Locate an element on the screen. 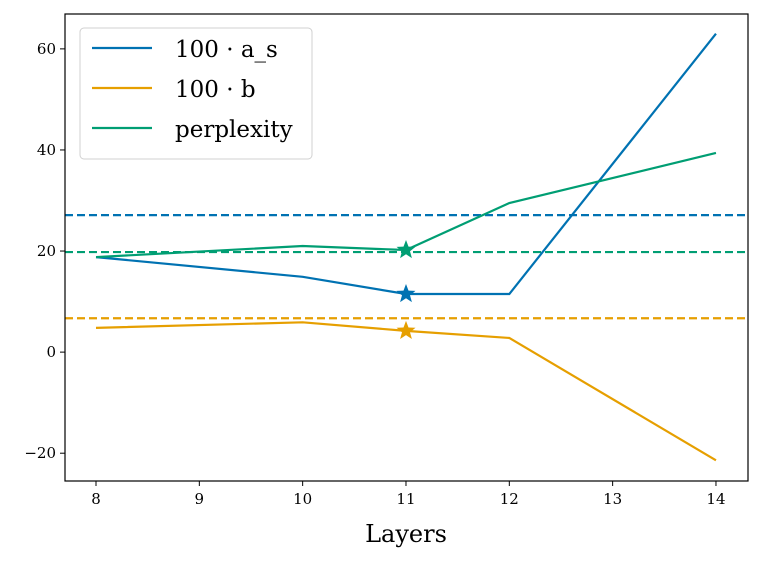  x-tick-label: 11 is located at coordinates (405, 499).